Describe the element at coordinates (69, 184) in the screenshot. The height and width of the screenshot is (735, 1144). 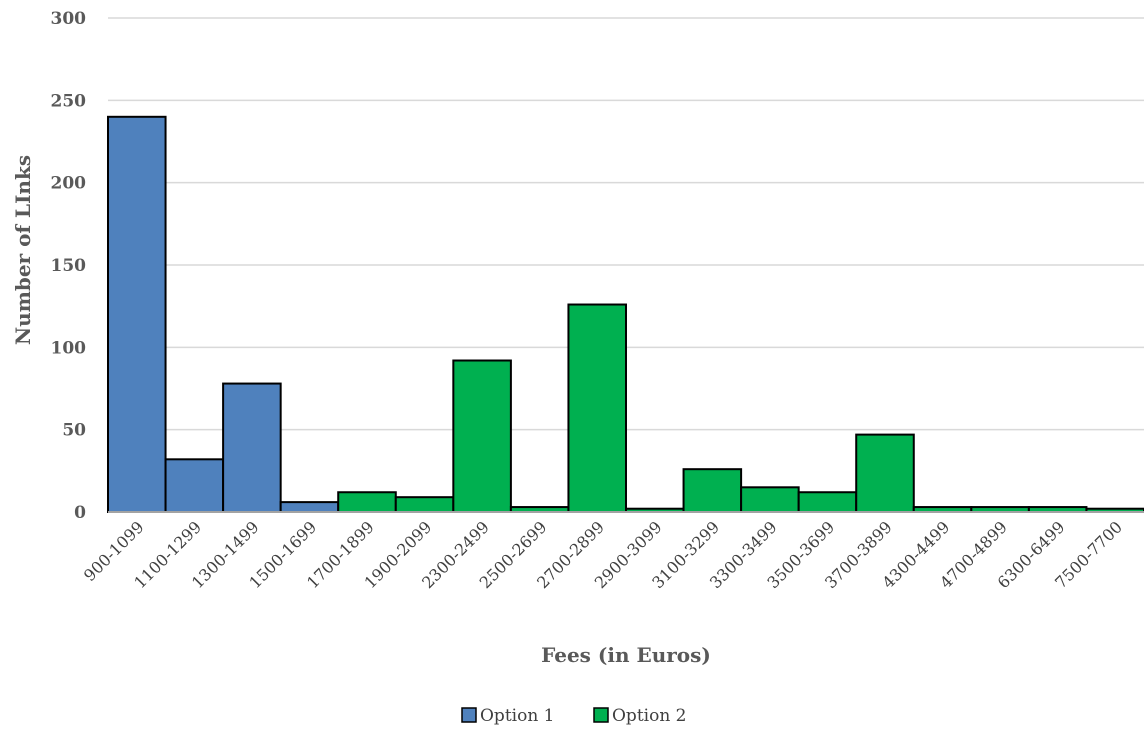
I see `y-tick-label: 200` at that location.